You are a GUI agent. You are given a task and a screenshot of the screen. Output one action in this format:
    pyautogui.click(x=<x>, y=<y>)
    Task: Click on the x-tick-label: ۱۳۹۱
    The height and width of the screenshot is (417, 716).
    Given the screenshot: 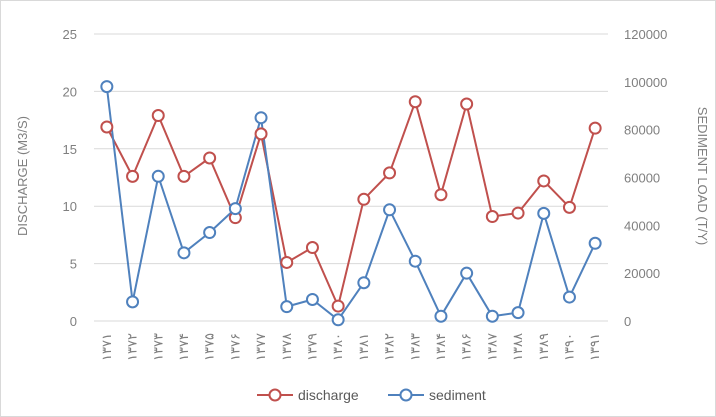 What is the action you would take?
    pyautogui.click(x=594, y=347)
    